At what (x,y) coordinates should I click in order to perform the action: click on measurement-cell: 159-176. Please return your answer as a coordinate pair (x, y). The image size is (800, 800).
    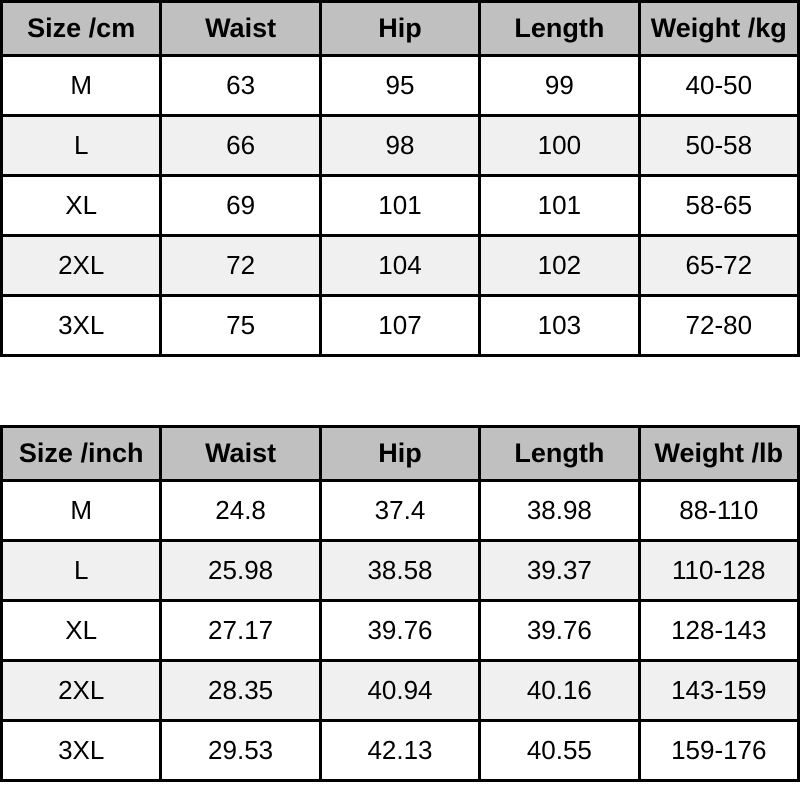
    Looking at the image, I should click on (718, 750).